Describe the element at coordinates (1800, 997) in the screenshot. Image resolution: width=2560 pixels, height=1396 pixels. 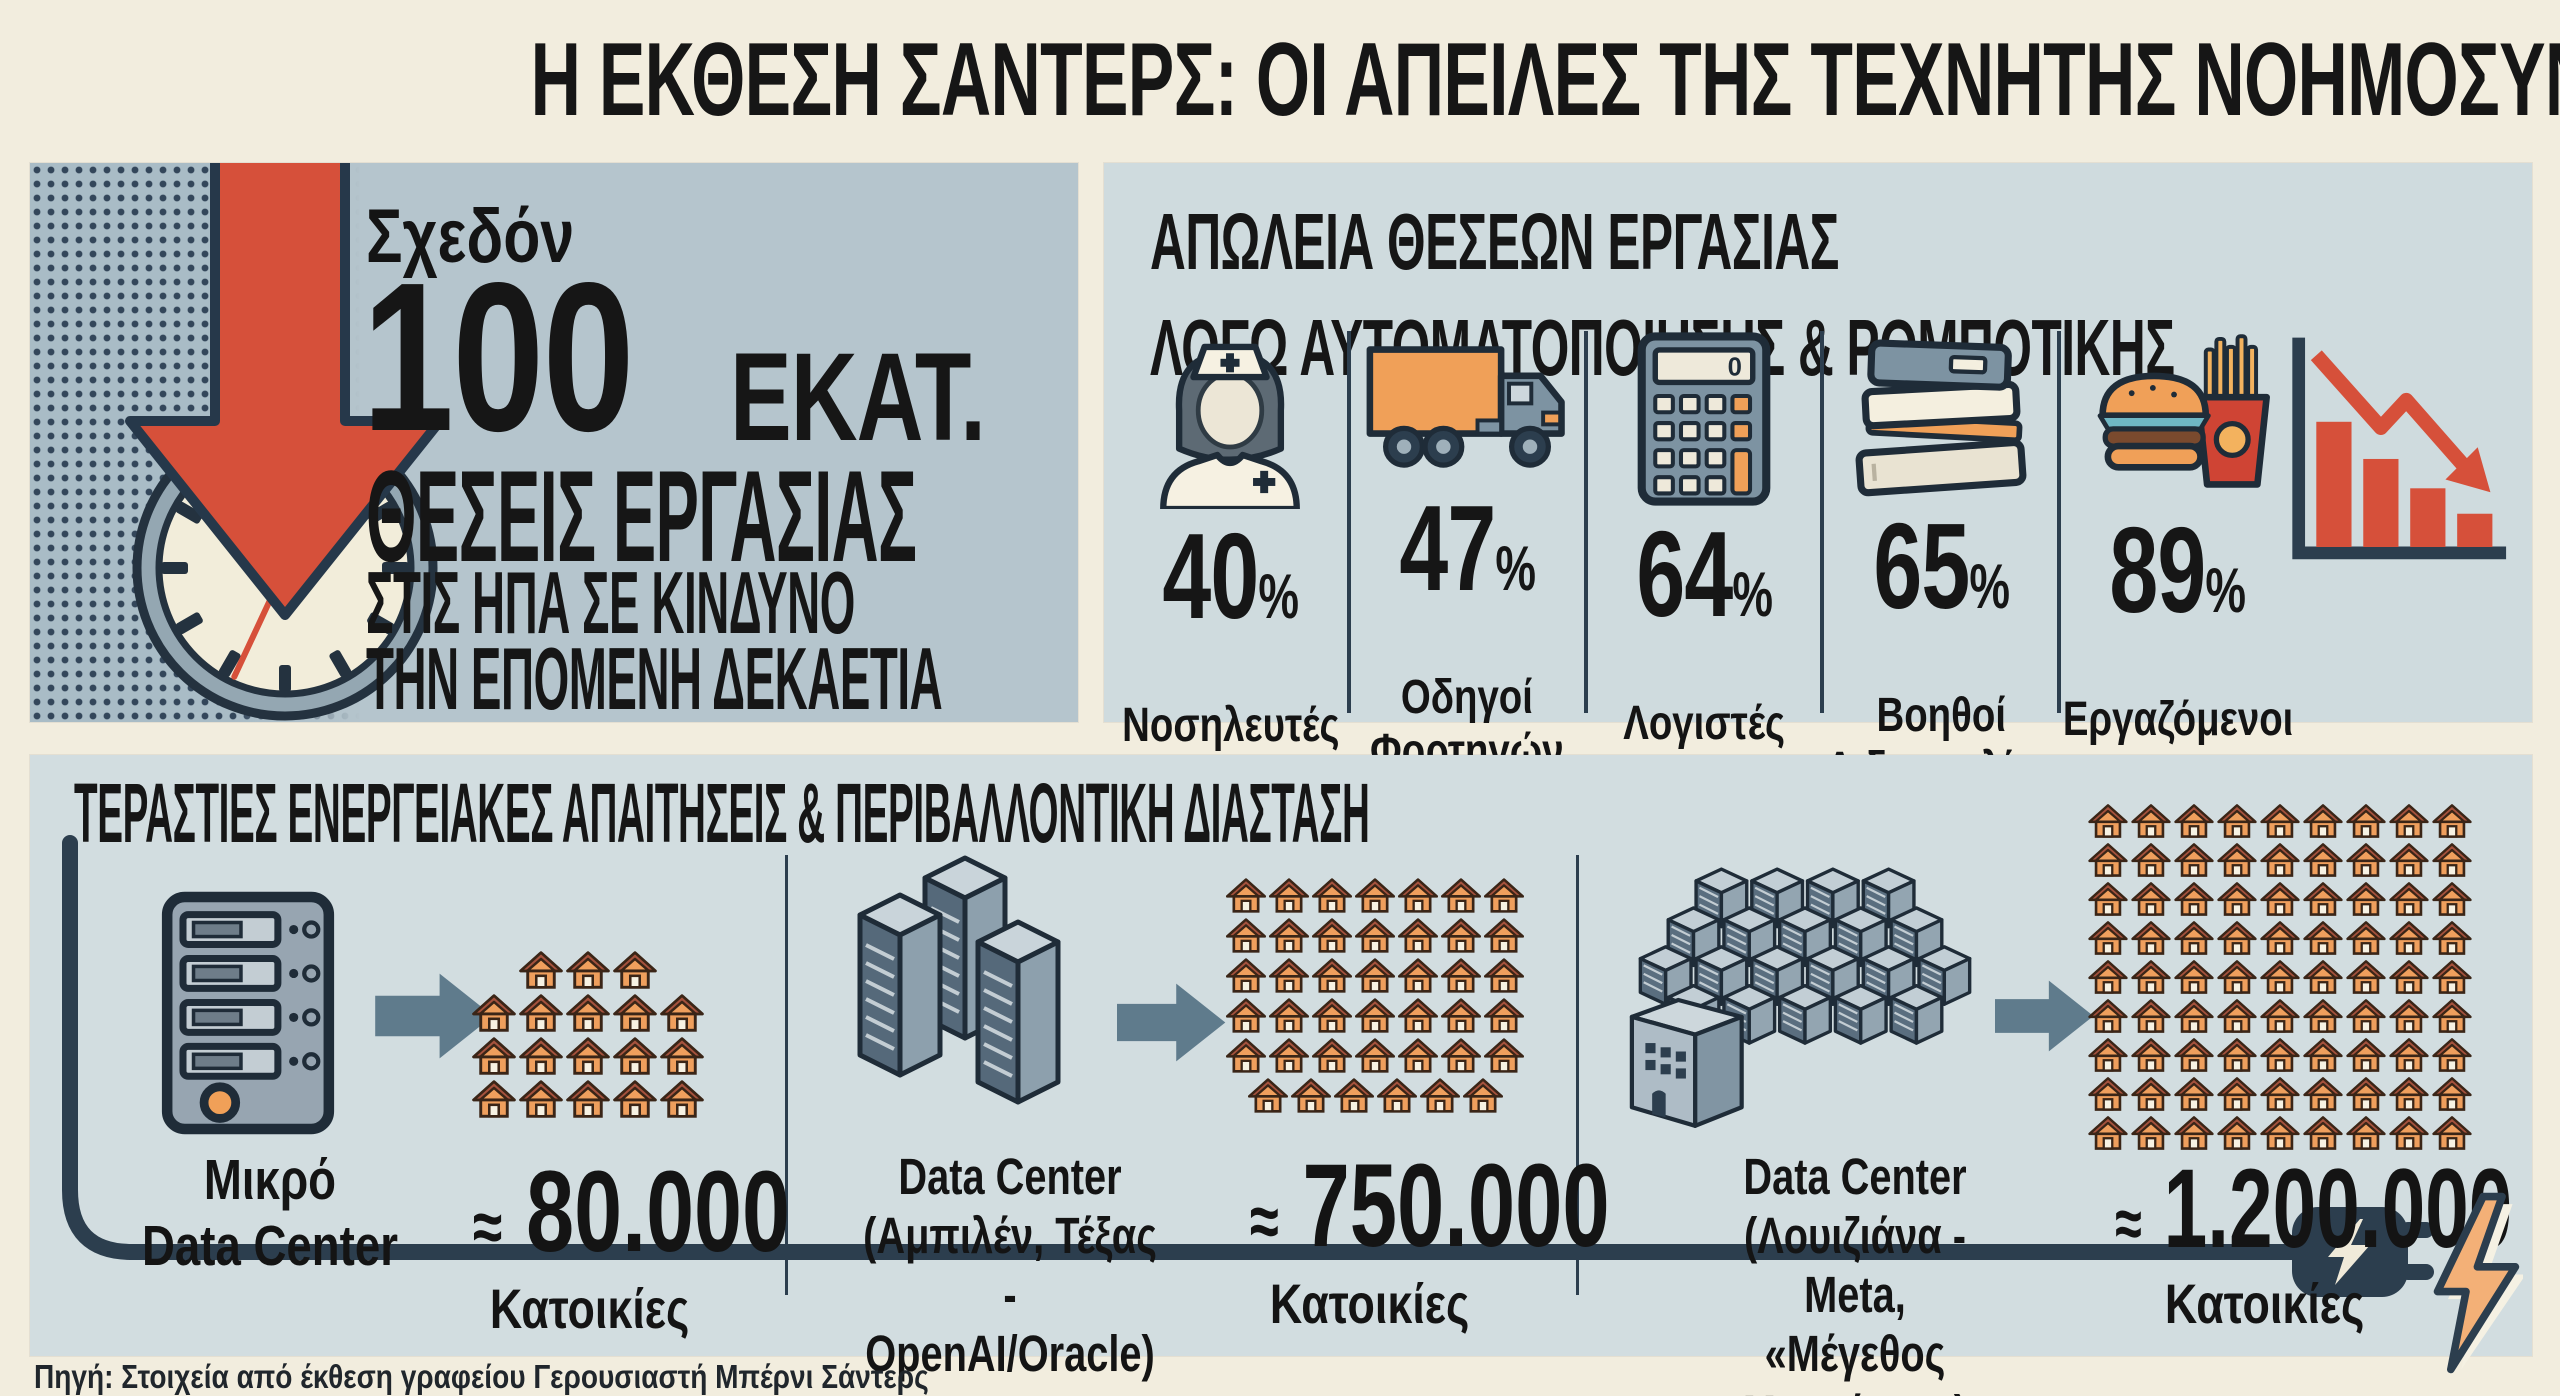
I see `datacenter-complex-icon` at that location.